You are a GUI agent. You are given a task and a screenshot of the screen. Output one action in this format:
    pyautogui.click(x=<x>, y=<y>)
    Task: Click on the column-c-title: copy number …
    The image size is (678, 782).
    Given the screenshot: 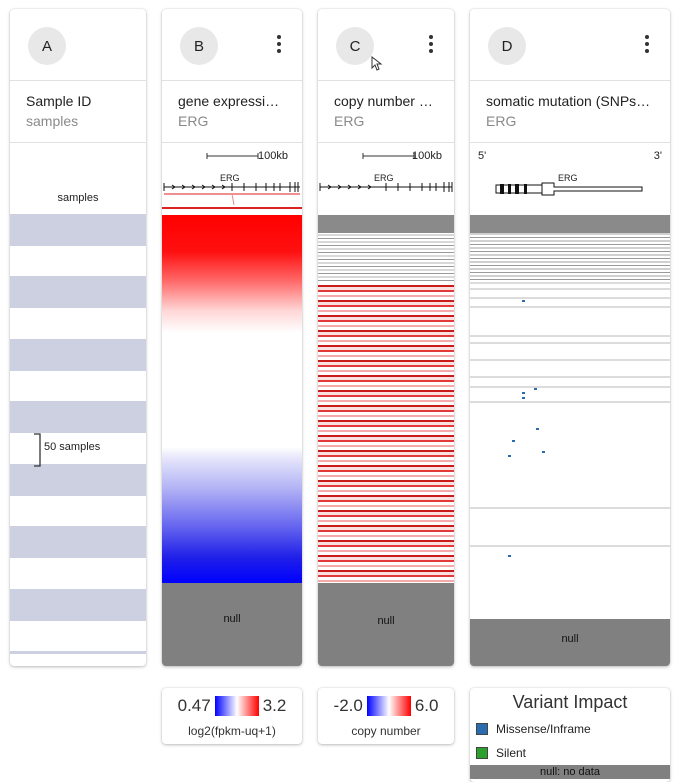 What is the action you would take?
    pyautogui.click(x=383, y=101)
    